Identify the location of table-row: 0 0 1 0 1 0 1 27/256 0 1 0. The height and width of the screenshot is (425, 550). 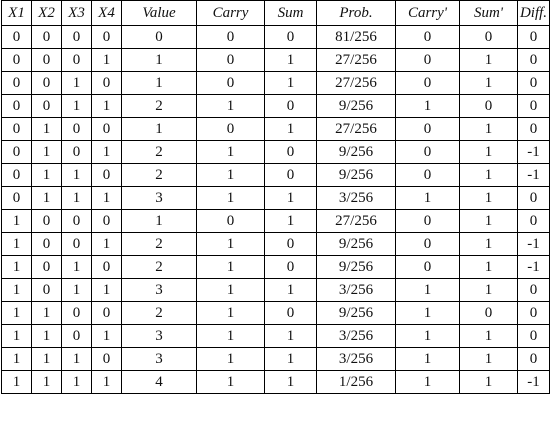
(275, 83).